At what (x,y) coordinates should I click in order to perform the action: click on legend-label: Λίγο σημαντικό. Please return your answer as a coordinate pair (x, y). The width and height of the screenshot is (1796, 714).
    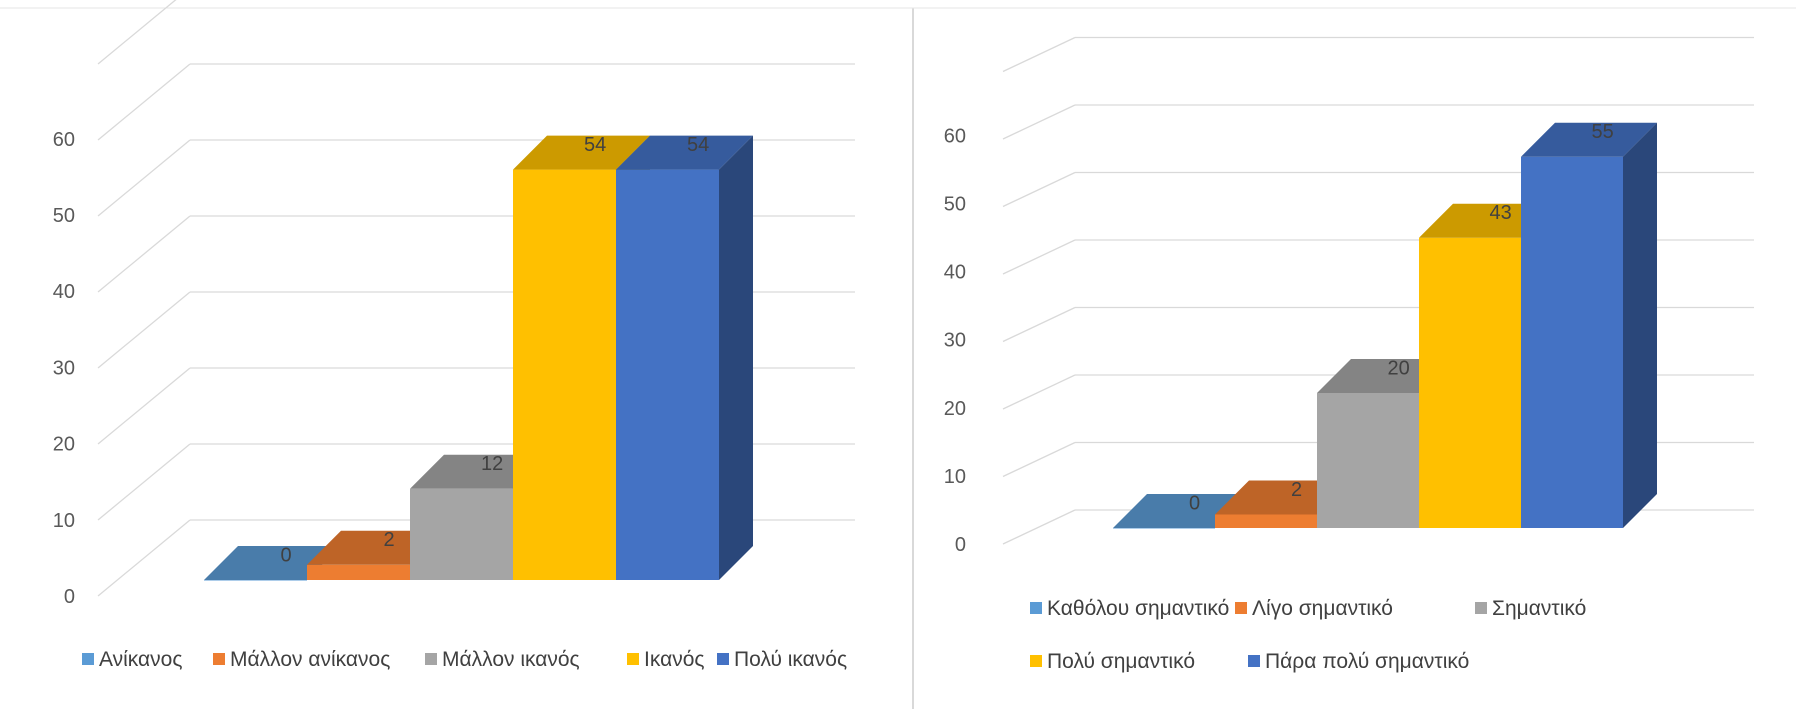
    Looking at the image, I should click on (1322, 608).